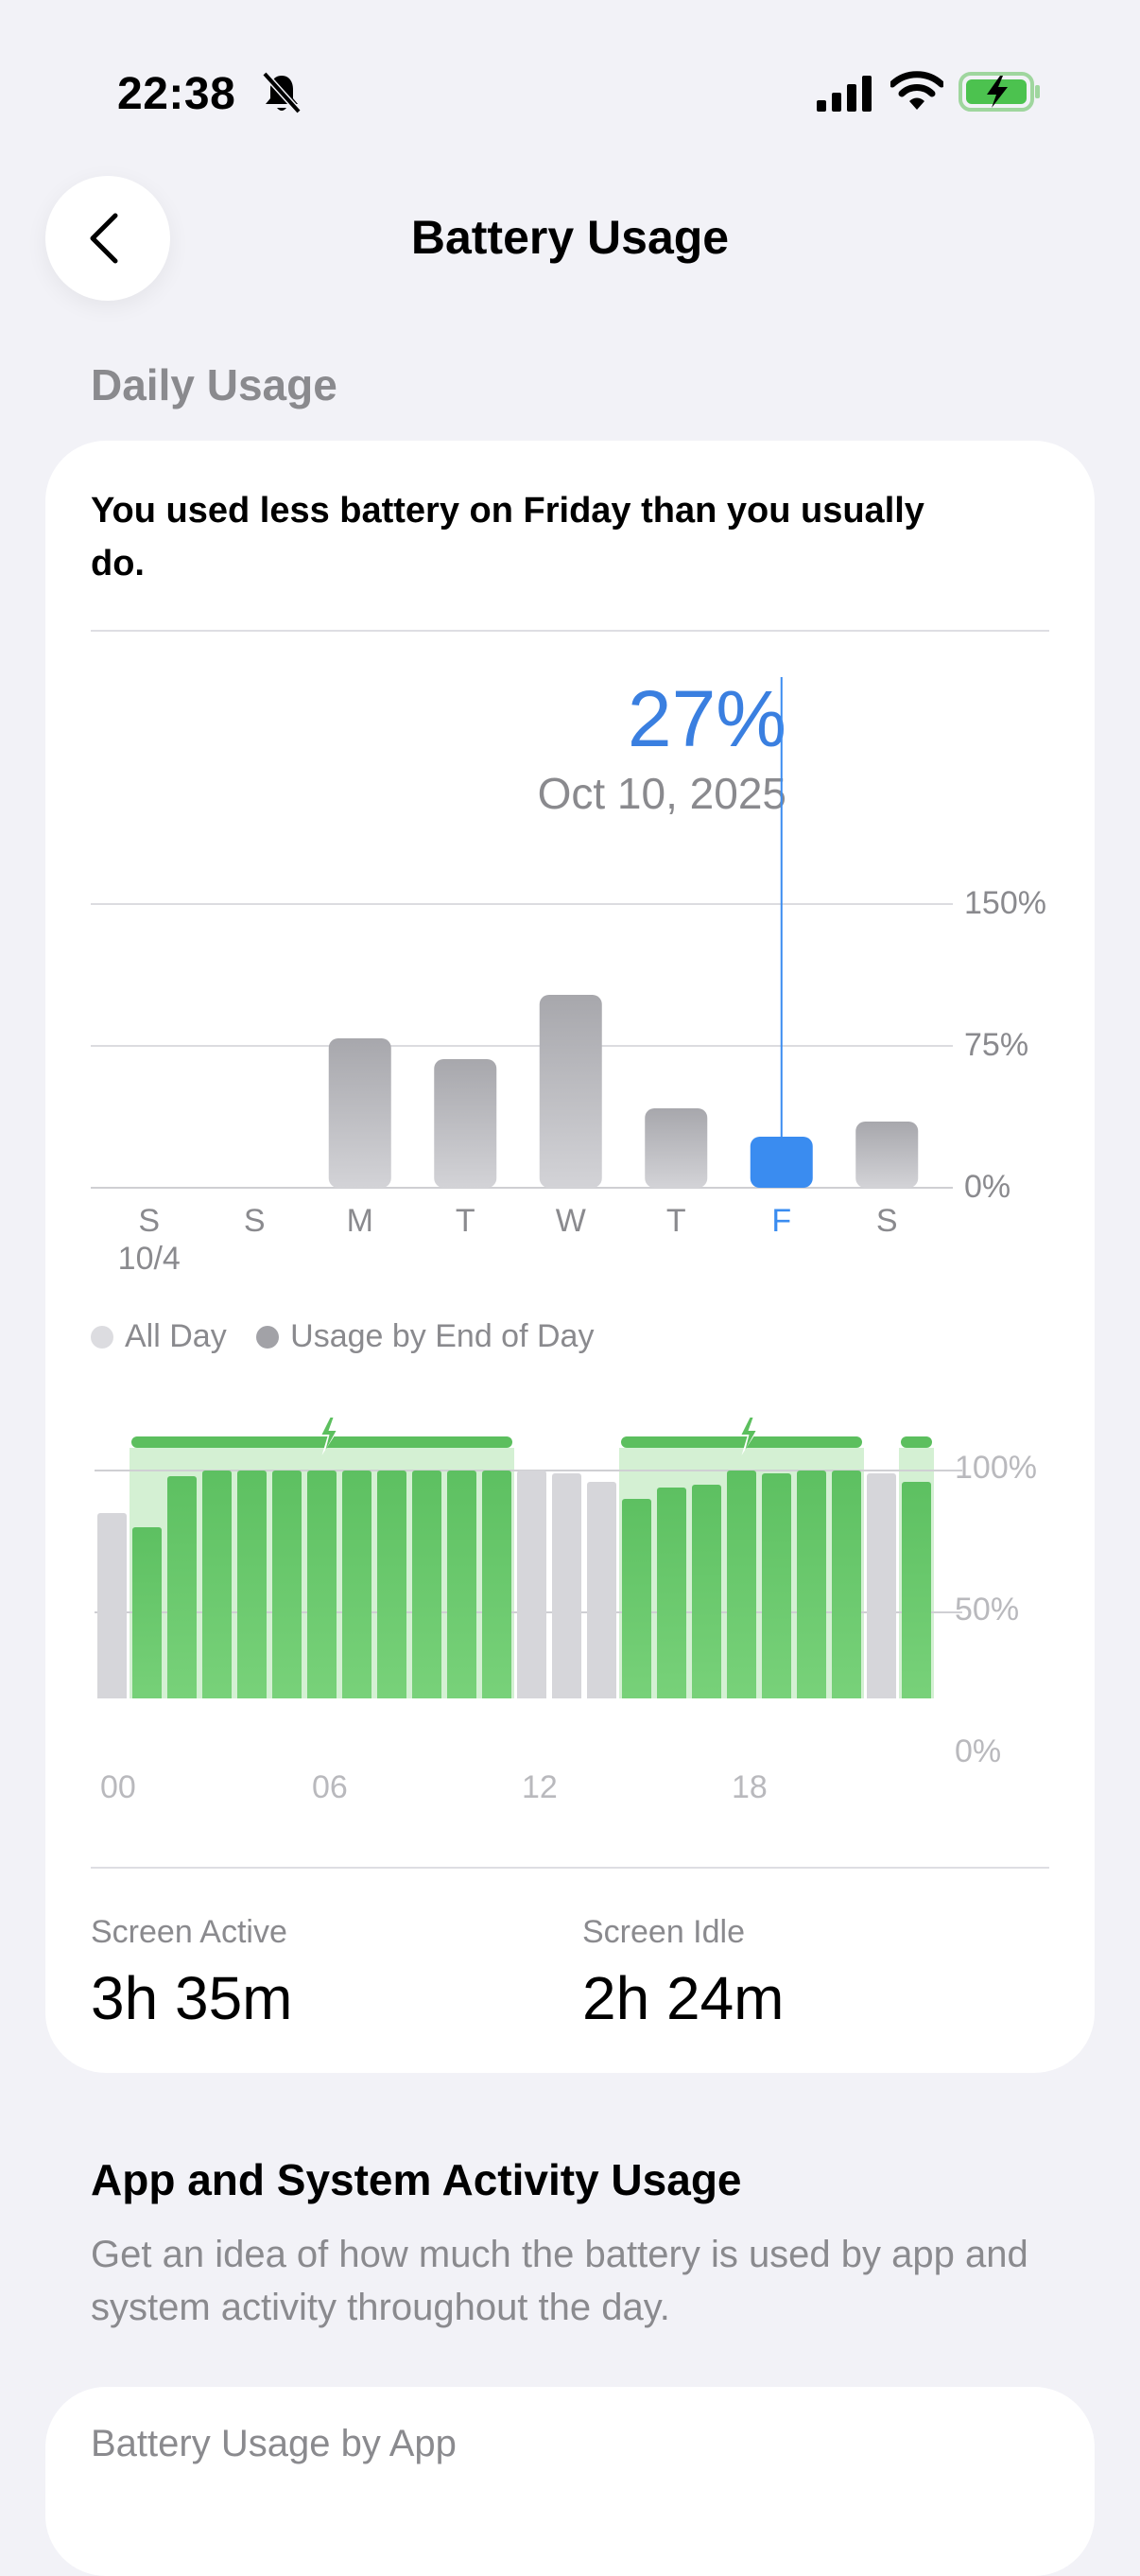 This screenshot has width=1140, height=2576. Describe the element at coordinates (274, 2443) in the screenshot. I see `app-usage-title: Battery Usage by App` at that location.